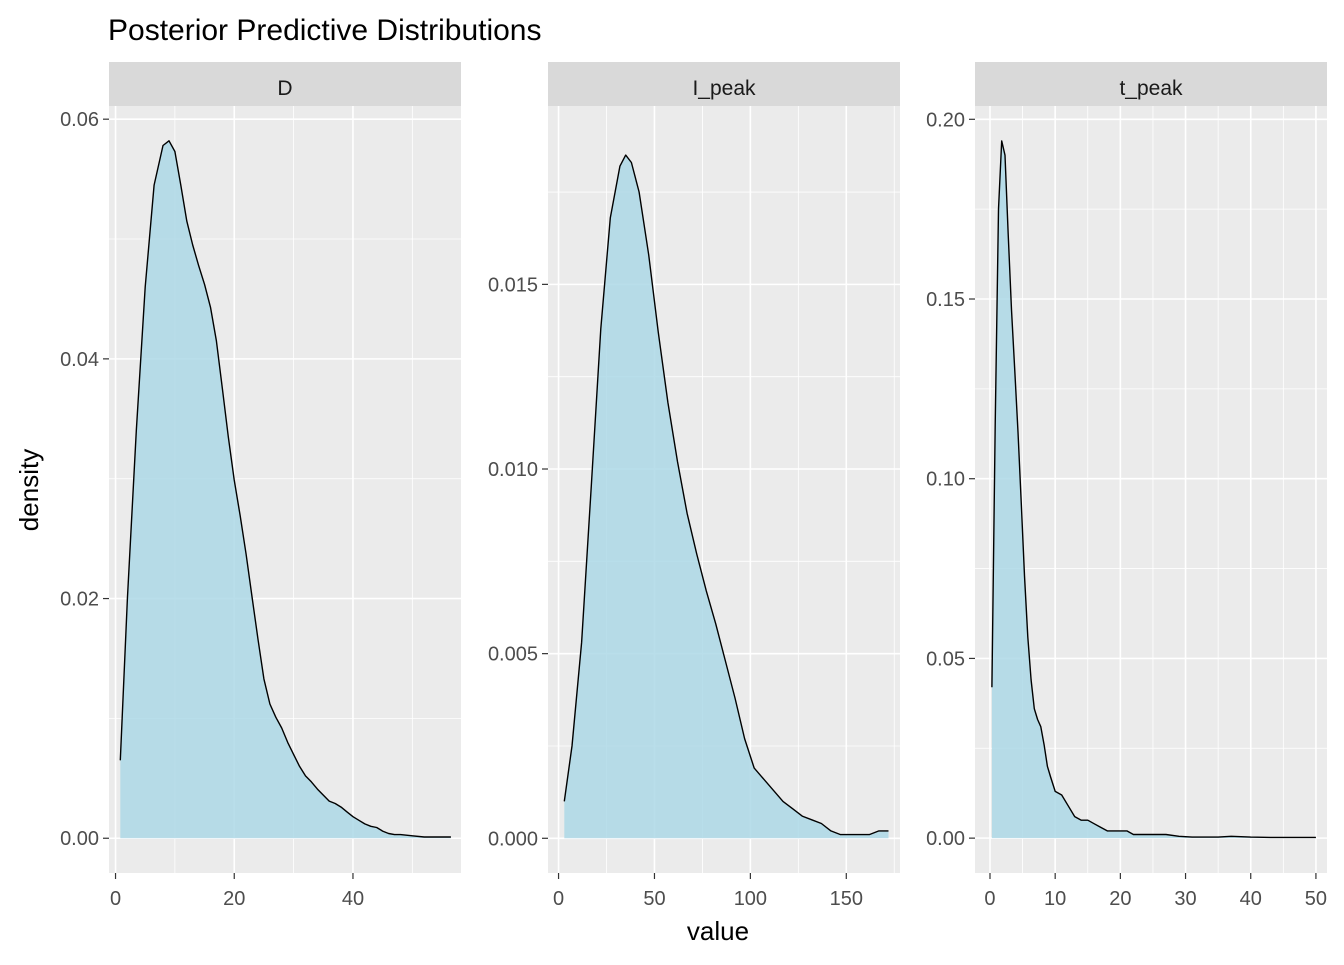 Image resolution: width=1344 pixels, height=965 pixels. Describe the element at coordinates (846, 899) in the screenshot. I see `x-tick-label: 150` at that location.